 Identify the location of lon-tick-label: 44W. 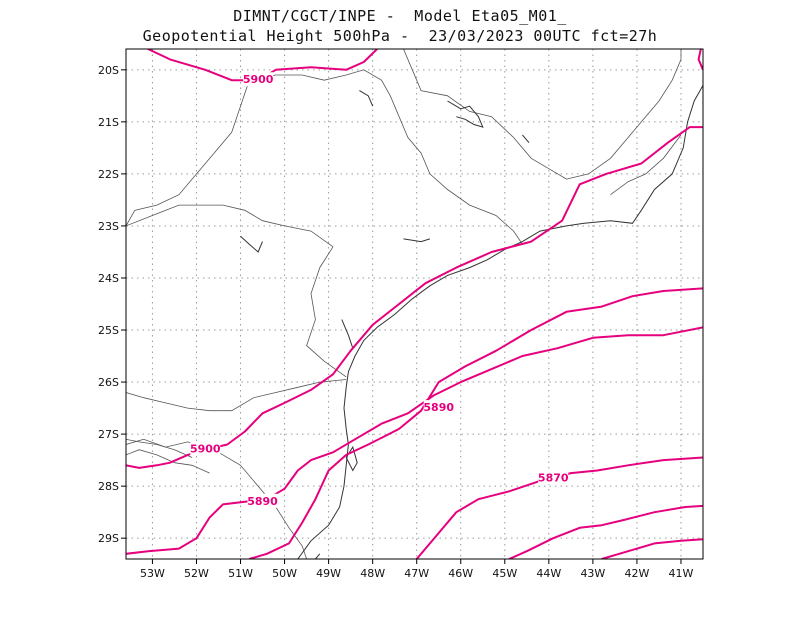
(548, 573).